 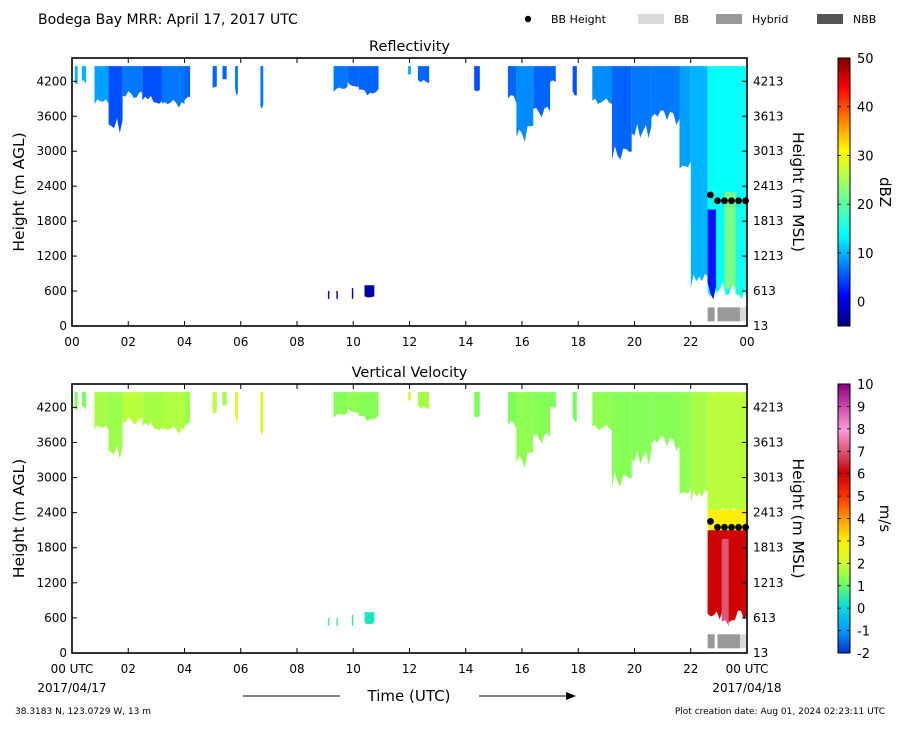 I want to click on x-tick-label: 22, so click(x=690, y=342).